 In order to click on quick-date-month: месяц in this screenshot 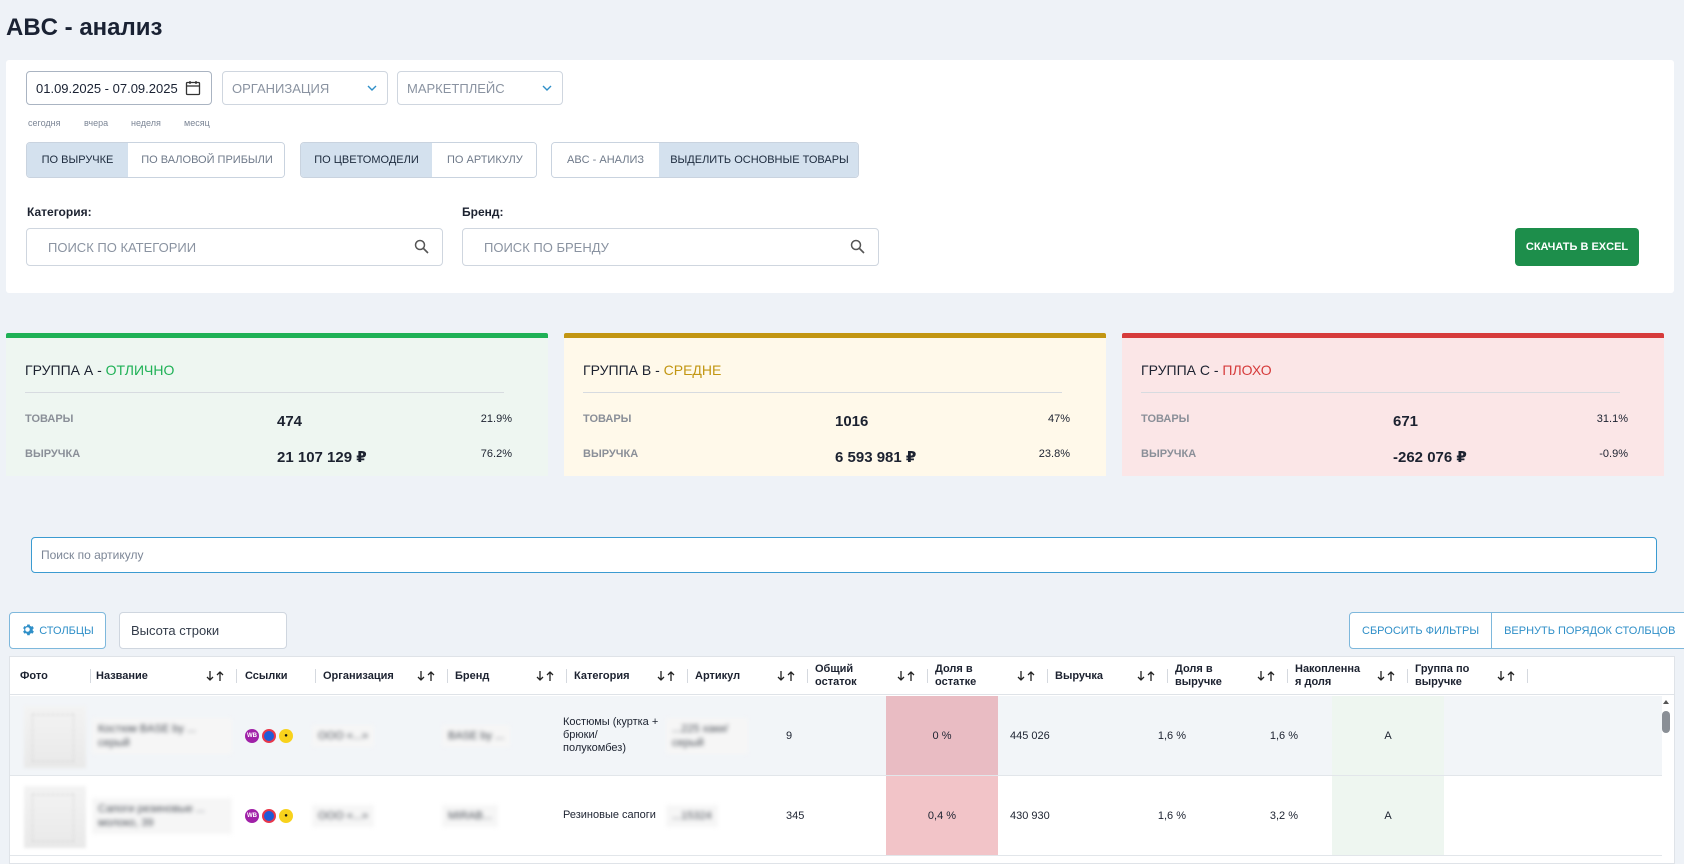, I will do `click(197, 123)`.